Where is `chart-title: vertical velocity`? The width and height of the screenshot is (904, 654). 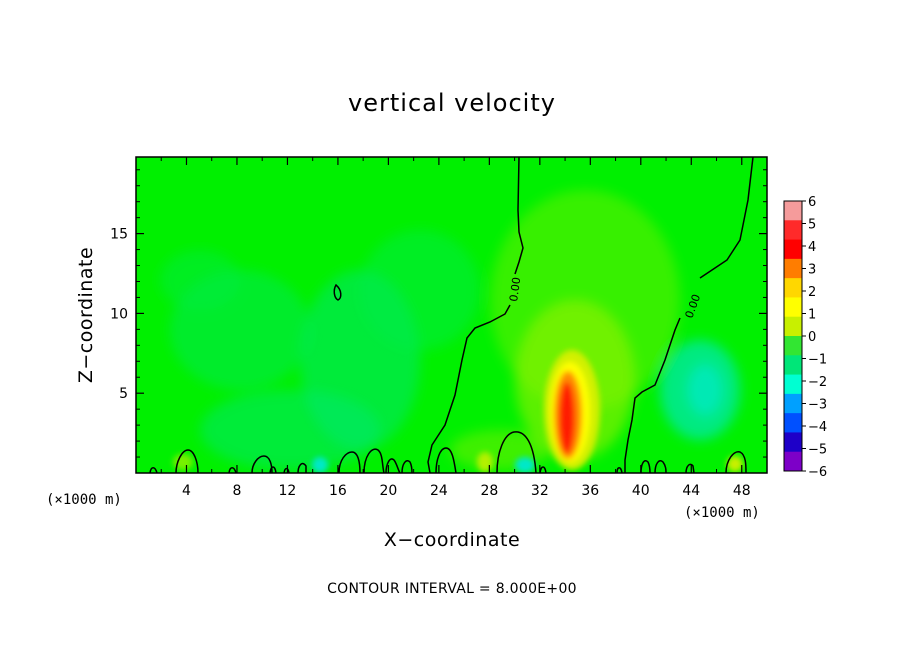 chart-title: vertical velocity is located at coordinates (452, 103).